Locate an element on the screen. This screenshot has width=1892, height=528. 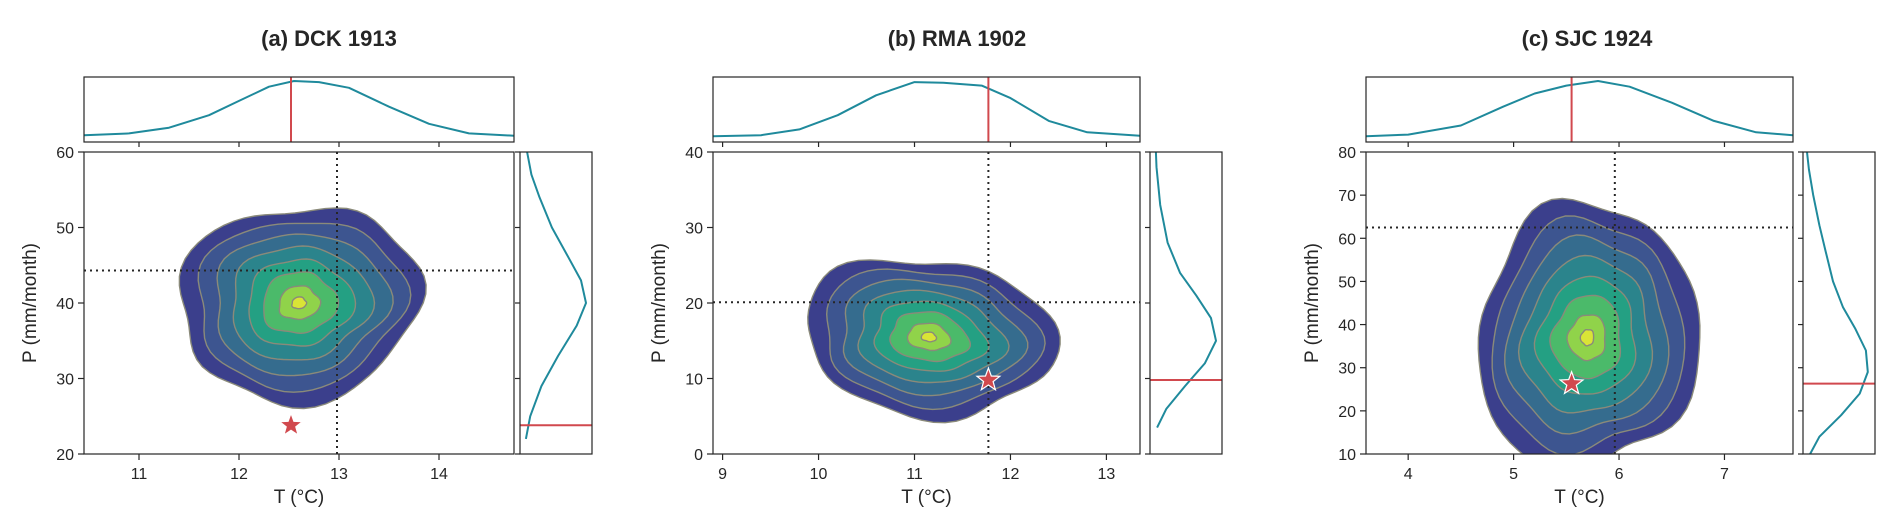
panel-c-ytick-label: 10 is located at coordinates (1347, 455).